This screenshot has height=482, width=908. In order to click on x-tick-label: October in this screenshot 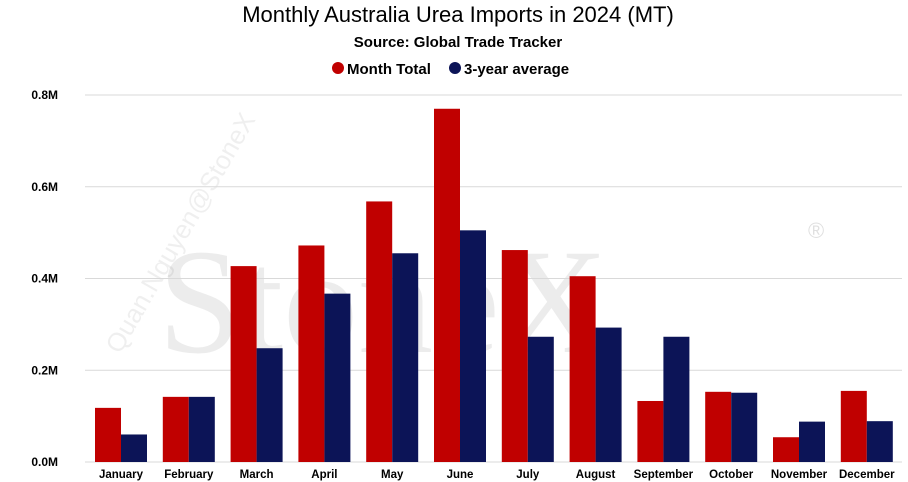, I will do `click(731, 475)`.